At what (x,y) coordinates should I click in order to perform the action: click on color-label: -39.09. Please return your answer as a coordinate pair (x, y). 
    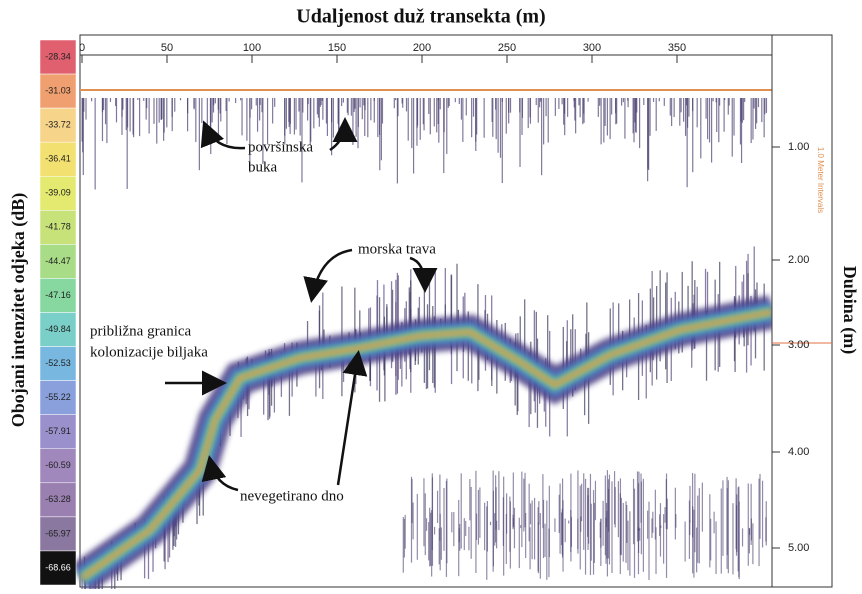
    Looking at the image, I should click on (58, 193).